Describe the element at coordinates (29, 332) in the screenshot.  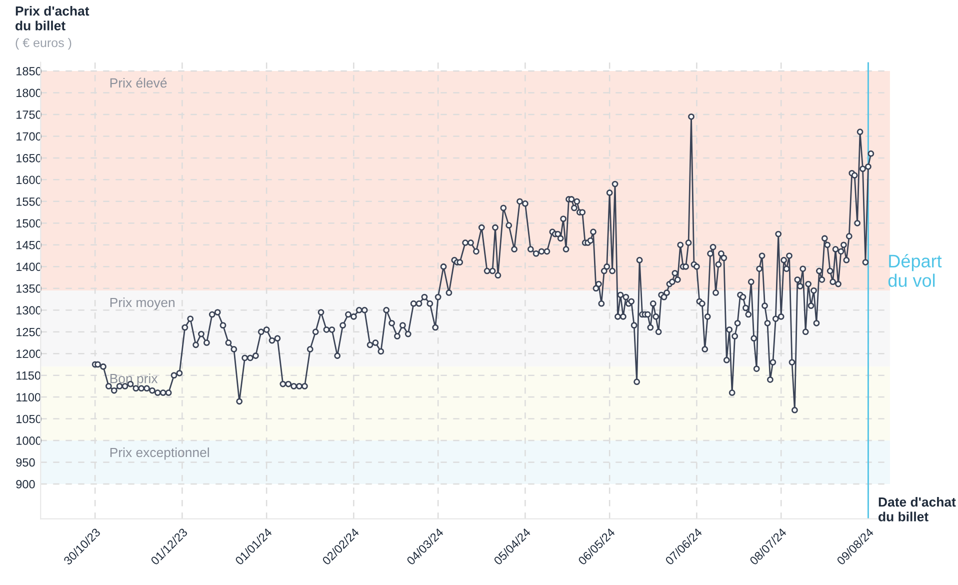
I see `y-tick-label: 1250` at that location.